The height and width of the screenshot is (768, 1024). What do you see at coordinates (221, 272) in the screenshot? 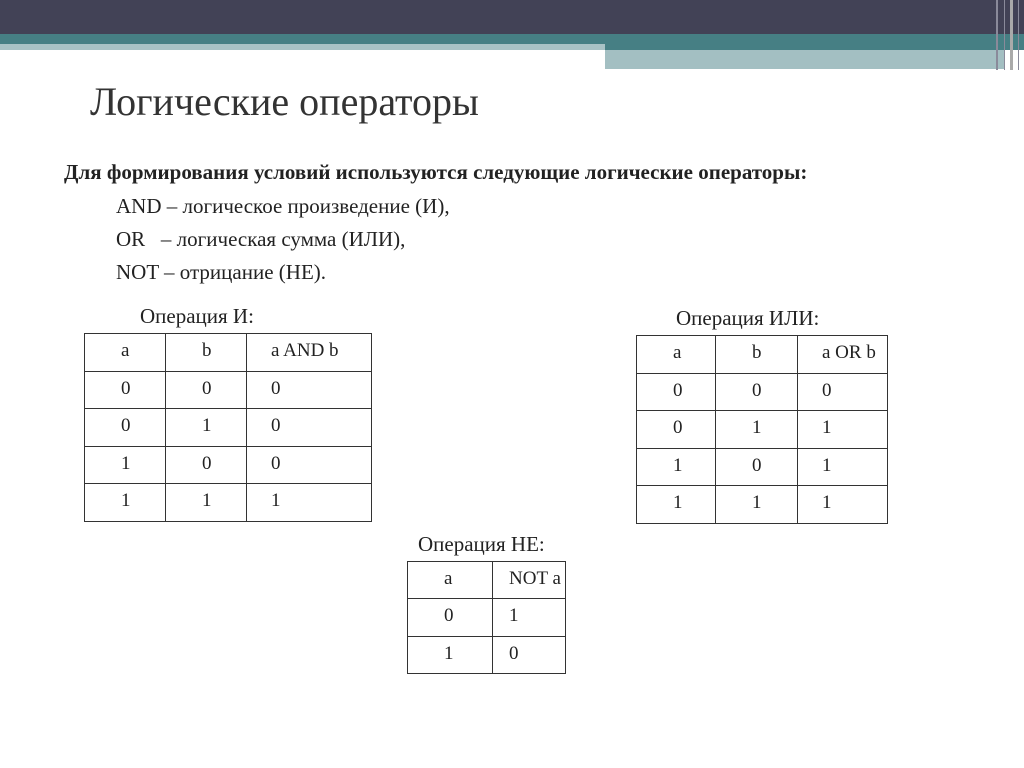
I see `operator-not: NOT – отрицание (НЕ).` at bounding box center [221, 272].